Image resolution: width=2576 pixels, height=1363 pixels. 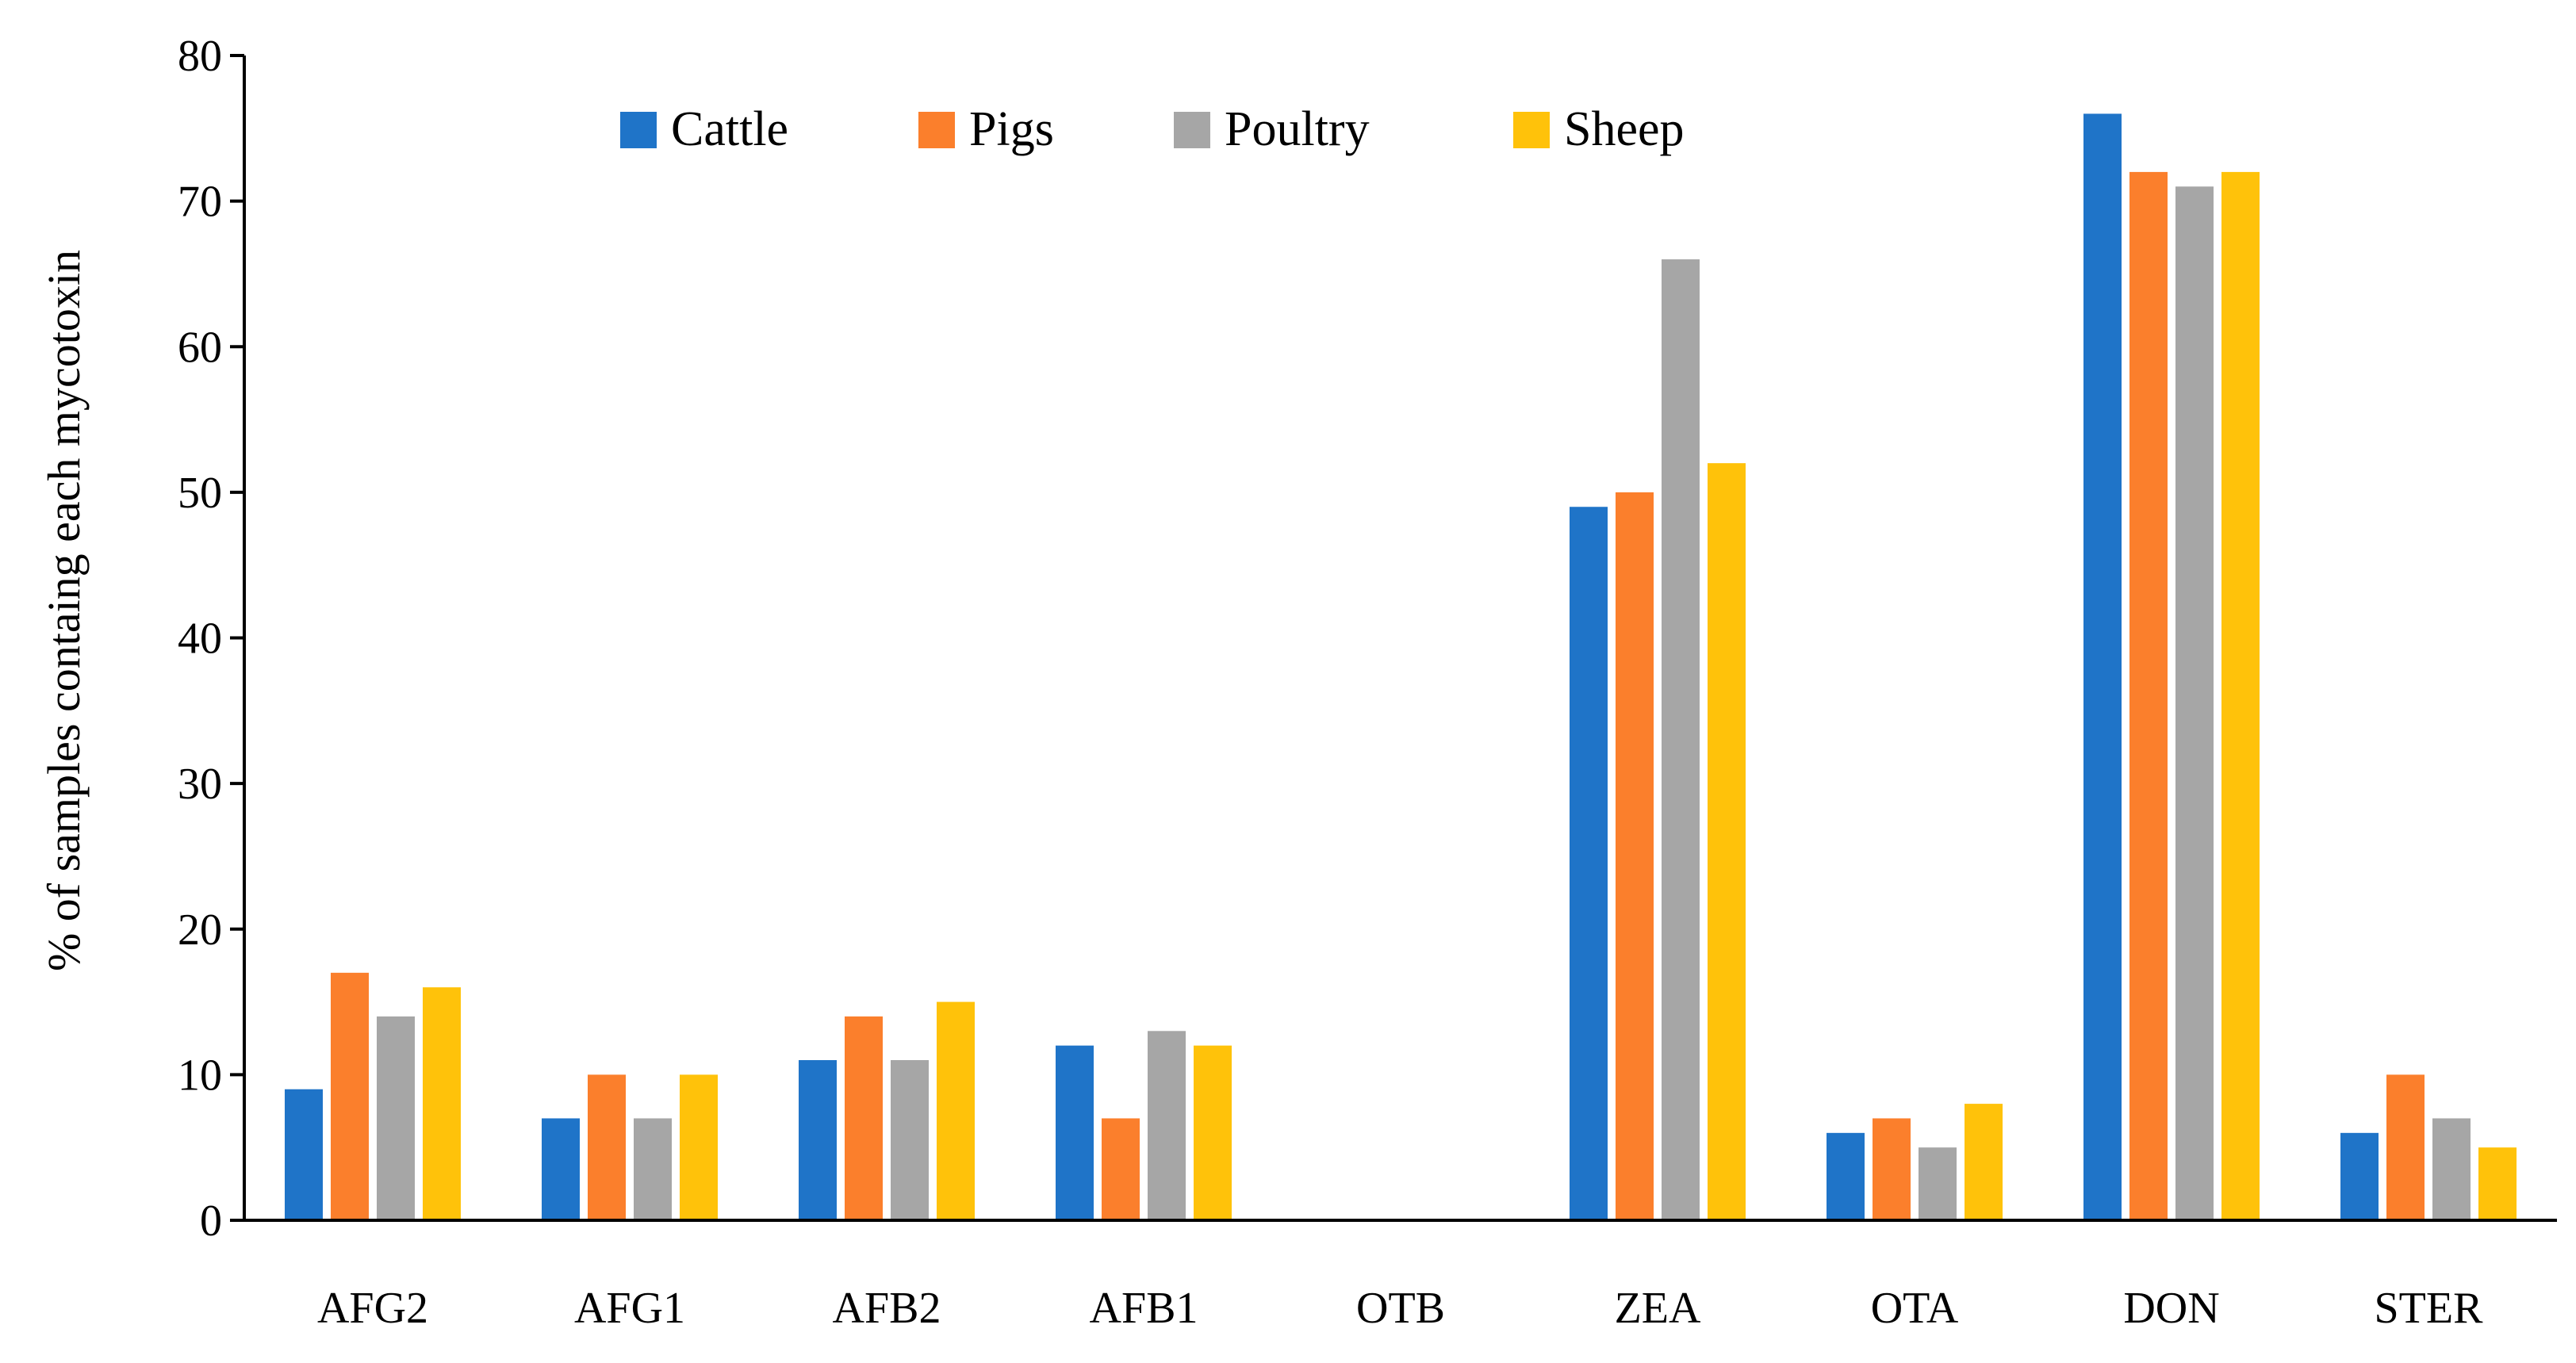 What do you see at coordinates (1121, 1169) in the screenshot?
I see `bar-pigs-afb1` at bounding box center [1121, 1169].